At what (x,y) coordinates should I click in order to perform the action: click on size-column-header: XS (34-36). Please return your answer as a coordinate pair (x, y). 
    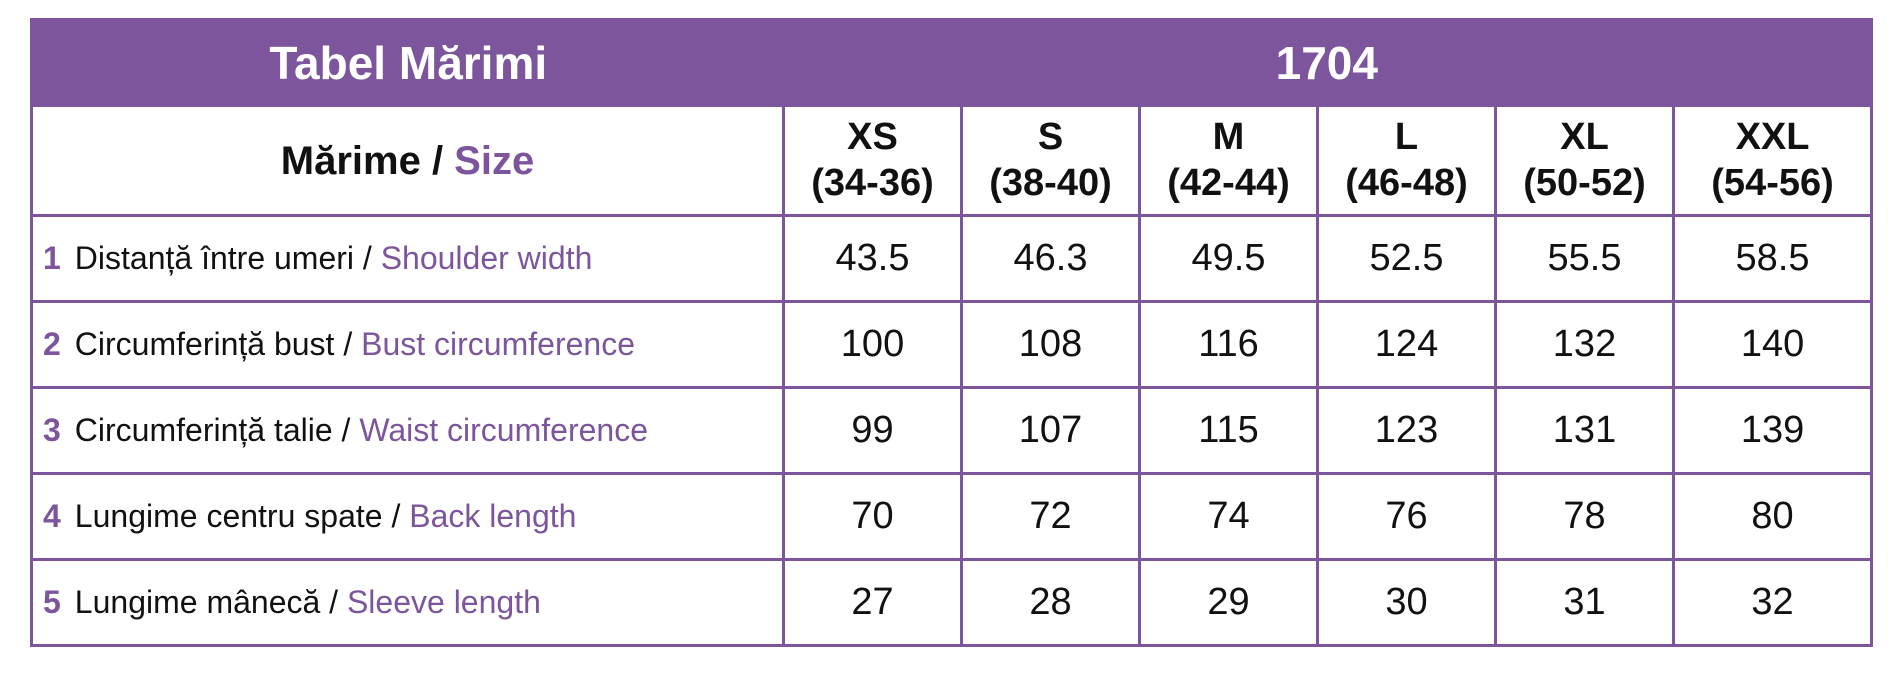
    Looking at the image, I should click on (872, 160).